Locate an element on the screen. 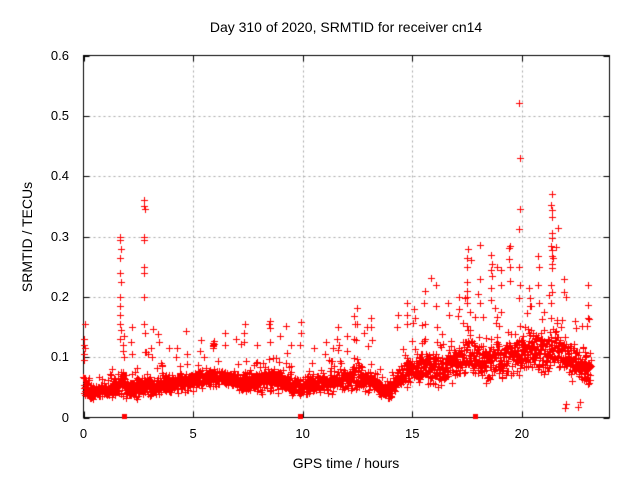 The height and width of the screenshot is (480, 640). y-tick-label: 0.2 is located at coordinates (59, 296).